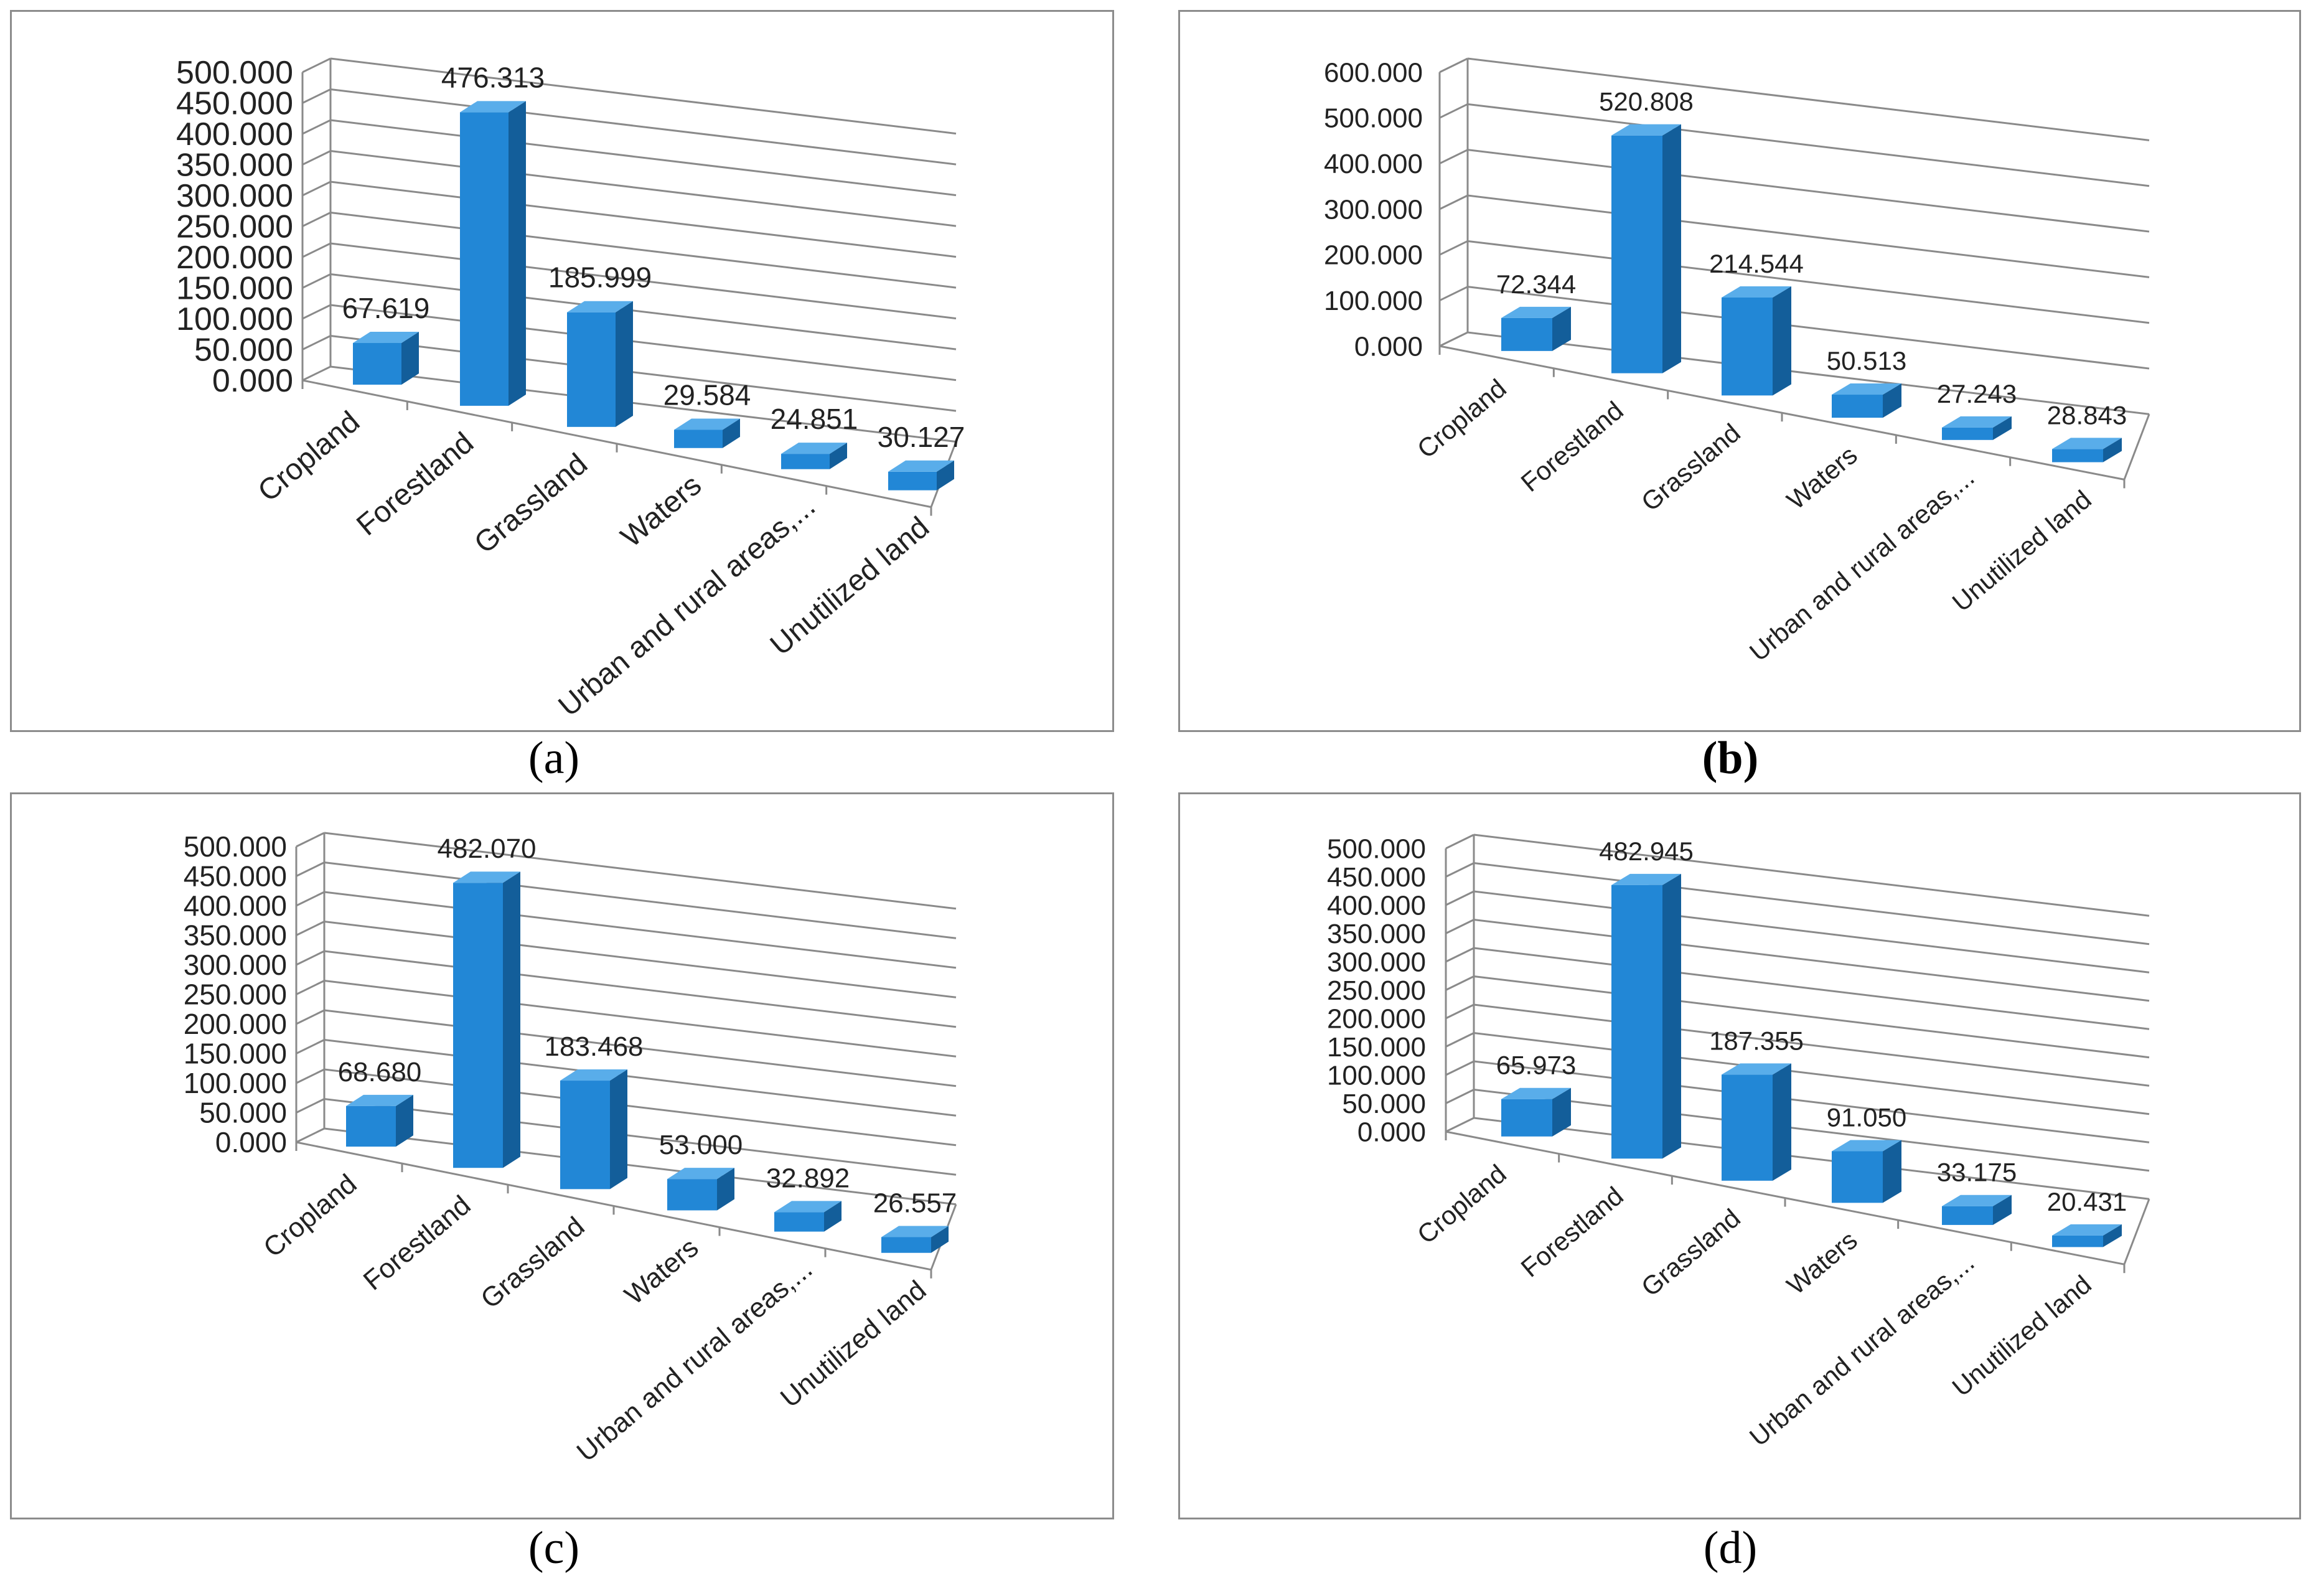  I want to click on bar-forestland, so click(1646, 248).